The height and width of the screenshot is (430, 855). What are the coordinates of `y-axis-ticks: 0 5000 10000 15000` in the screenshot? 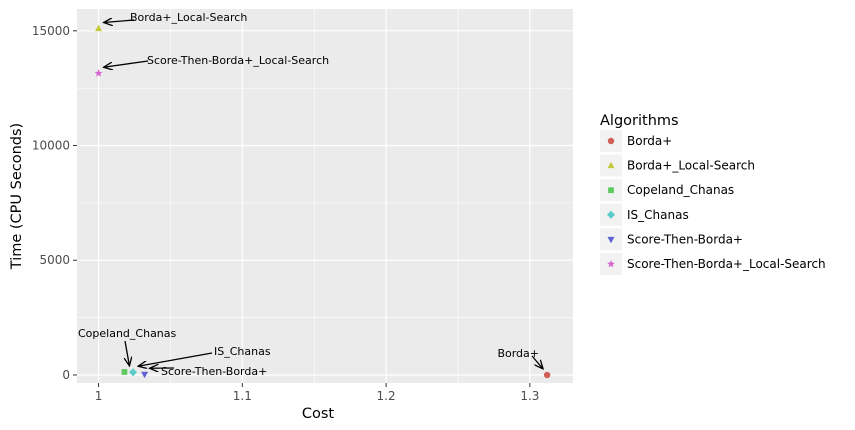 It's located at (54, 203).